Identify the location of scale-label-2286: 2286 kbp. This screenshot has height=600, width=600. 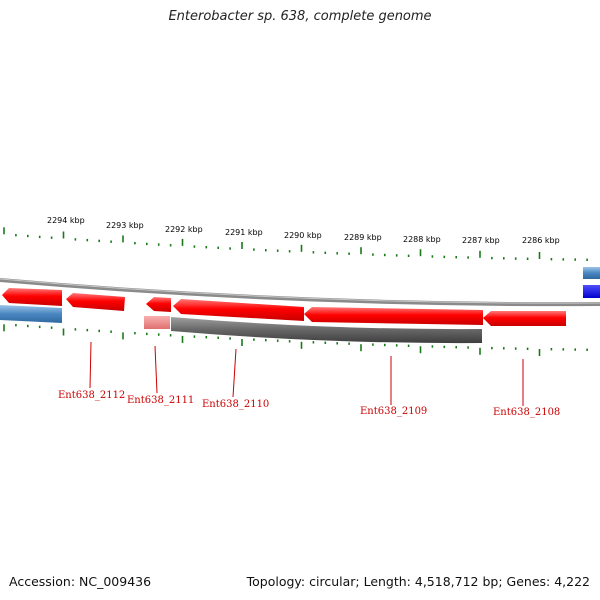
(541, 240).